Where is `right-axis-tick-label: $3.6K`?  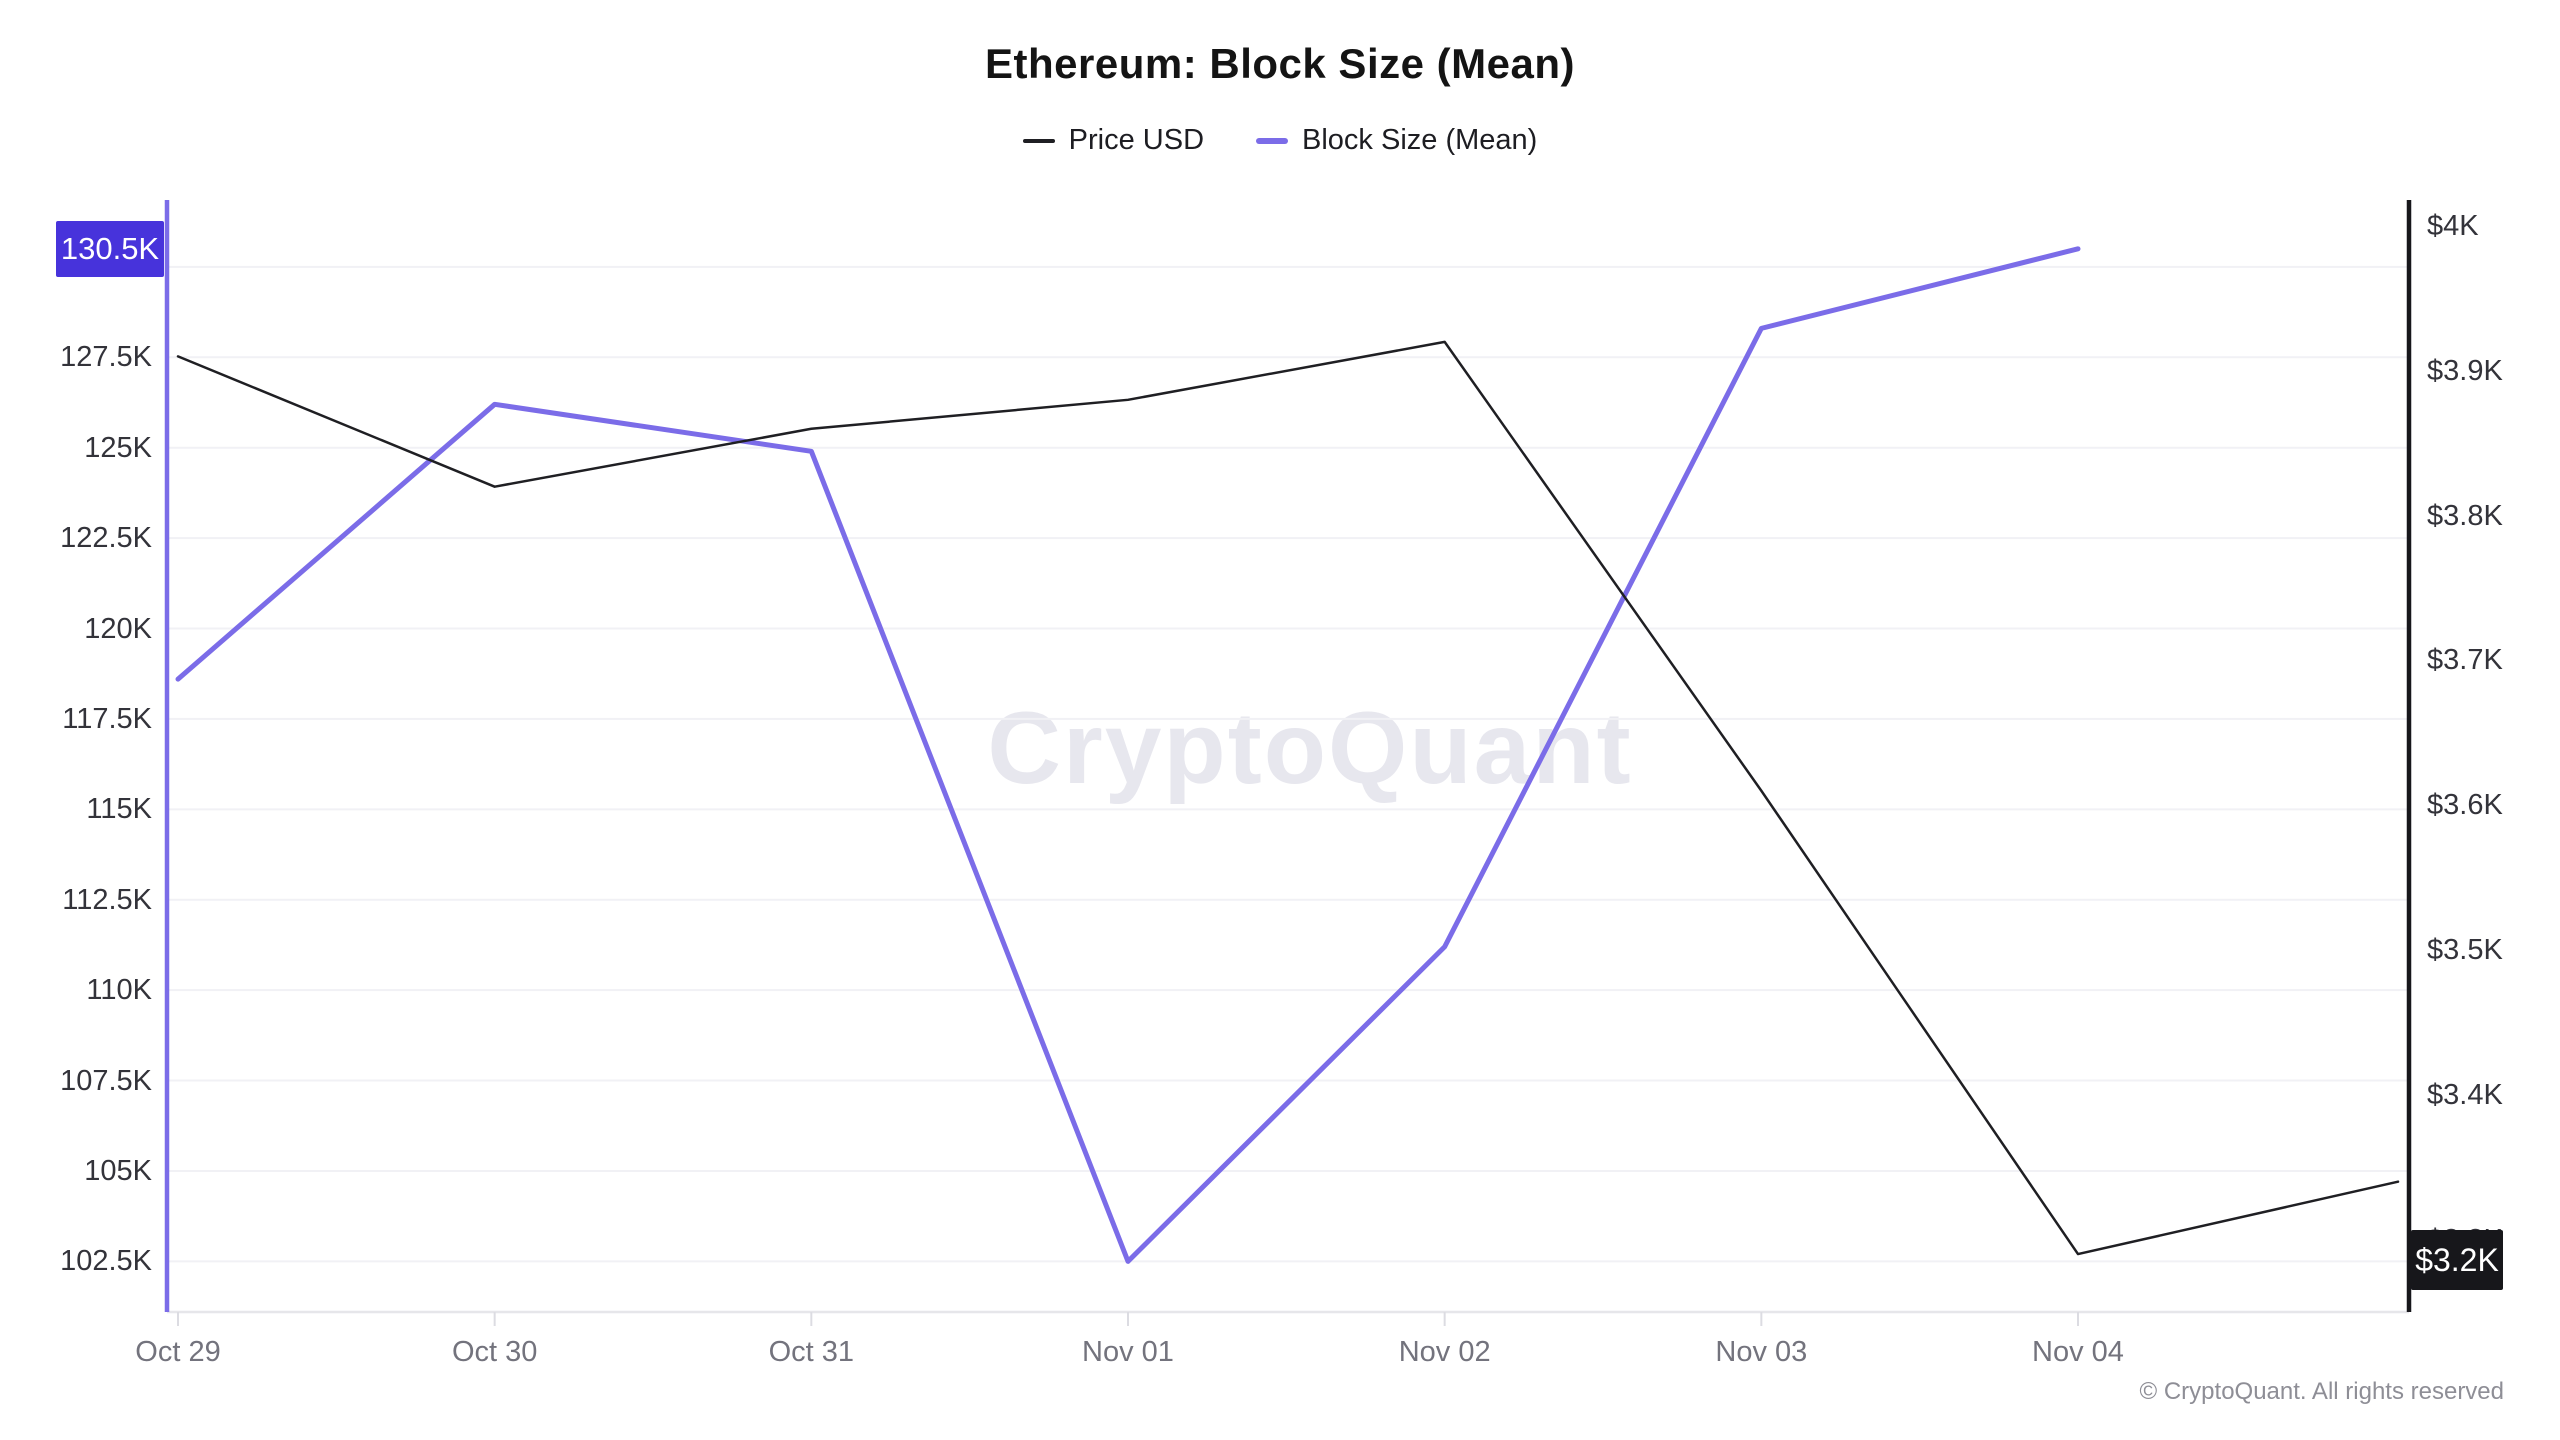
right-axis-tick-label: $3.6K is located at coordinates (2465, 805).